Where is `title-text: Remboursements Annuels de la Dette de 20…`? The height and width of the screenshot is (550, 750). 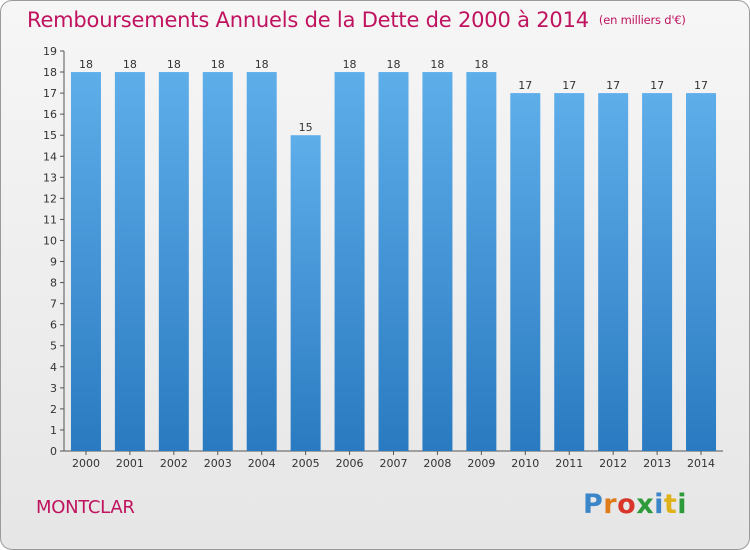
title-text: Remboursements Annuels de la Dette de 20… is located at coordinates (308, 20).